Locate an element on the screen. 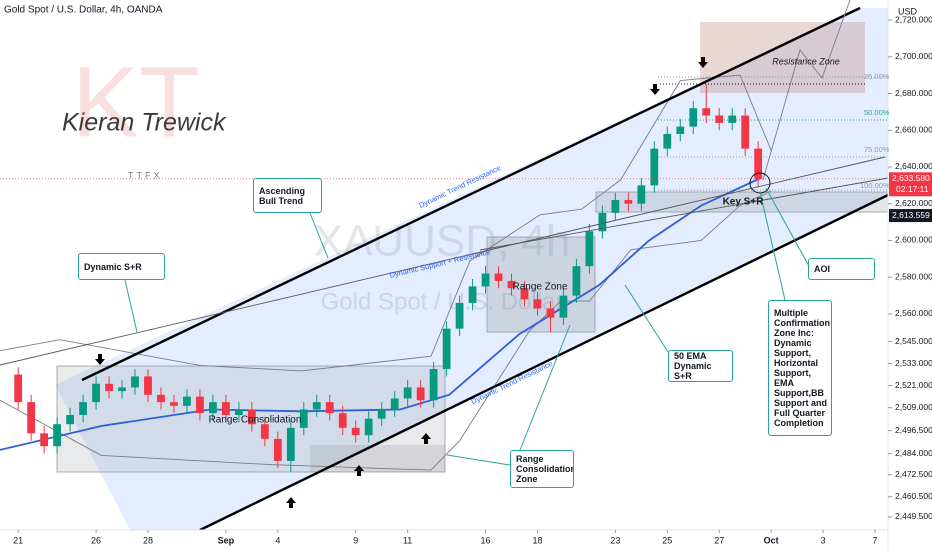 Image resolution: width=932 pixels, height=550 pixels. x-tick-label: 18 is located at coordinates (537, 540).